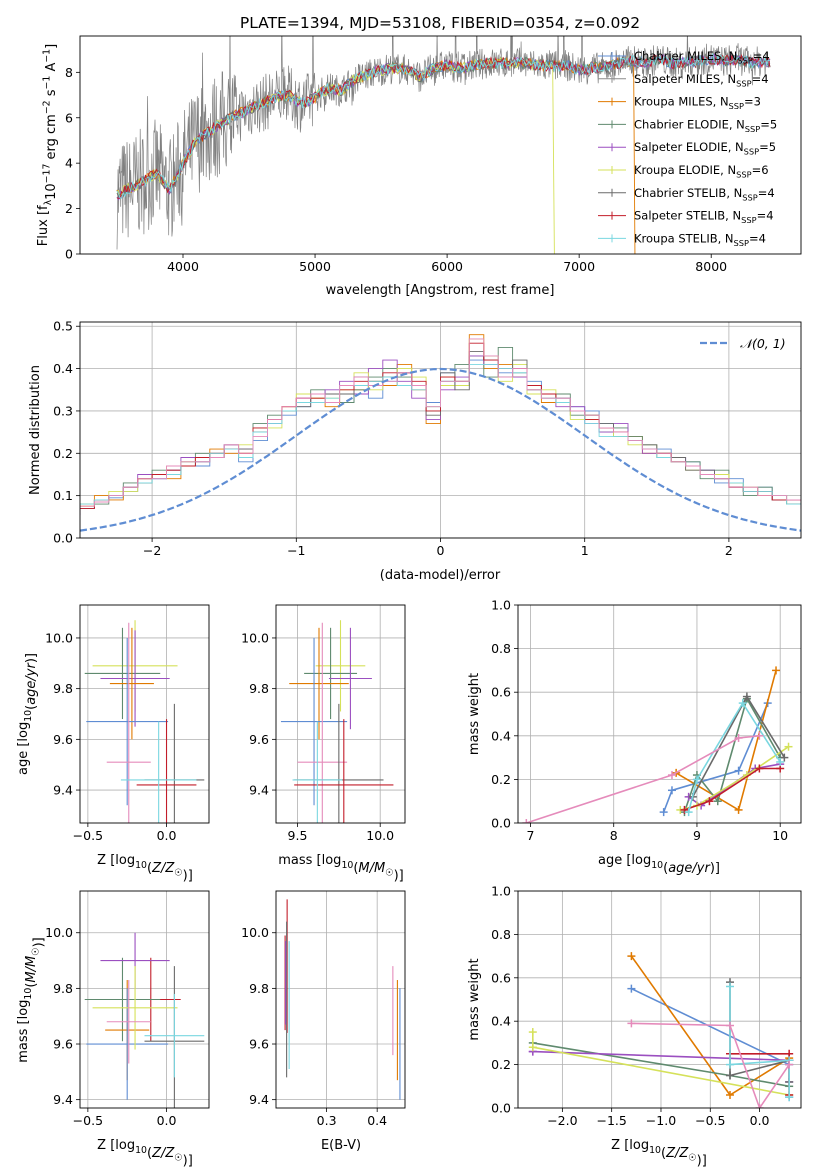  What do you see at coordinates (763, 343) in the screenshot?
I see `legend-label: 𝒩(0, 1)` at bounding box center [763, 343].